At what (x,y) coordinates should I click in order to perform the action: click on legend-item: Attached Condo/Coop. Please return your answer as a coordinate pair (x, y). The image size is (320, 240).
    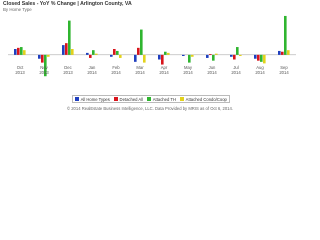
    Looking at the image, I should click on (203, 99).